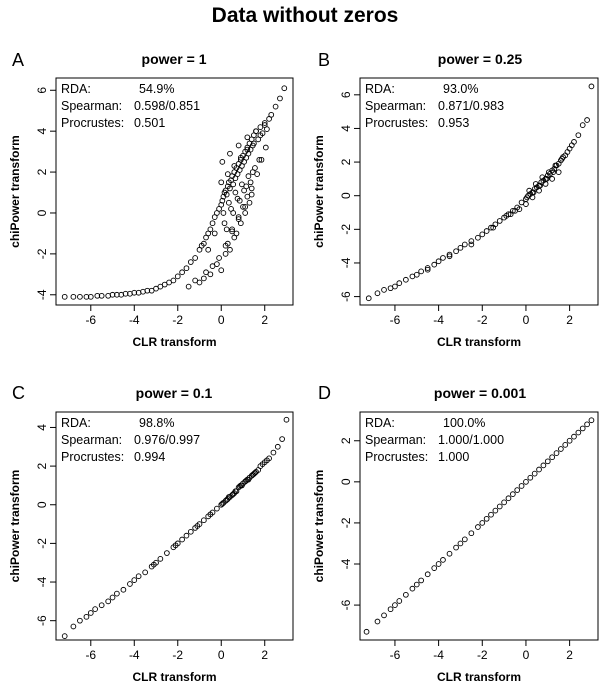  Describe the element at coordinates (156, 423) in the screenshot. I see `stat-value: 98.8%` at that location.